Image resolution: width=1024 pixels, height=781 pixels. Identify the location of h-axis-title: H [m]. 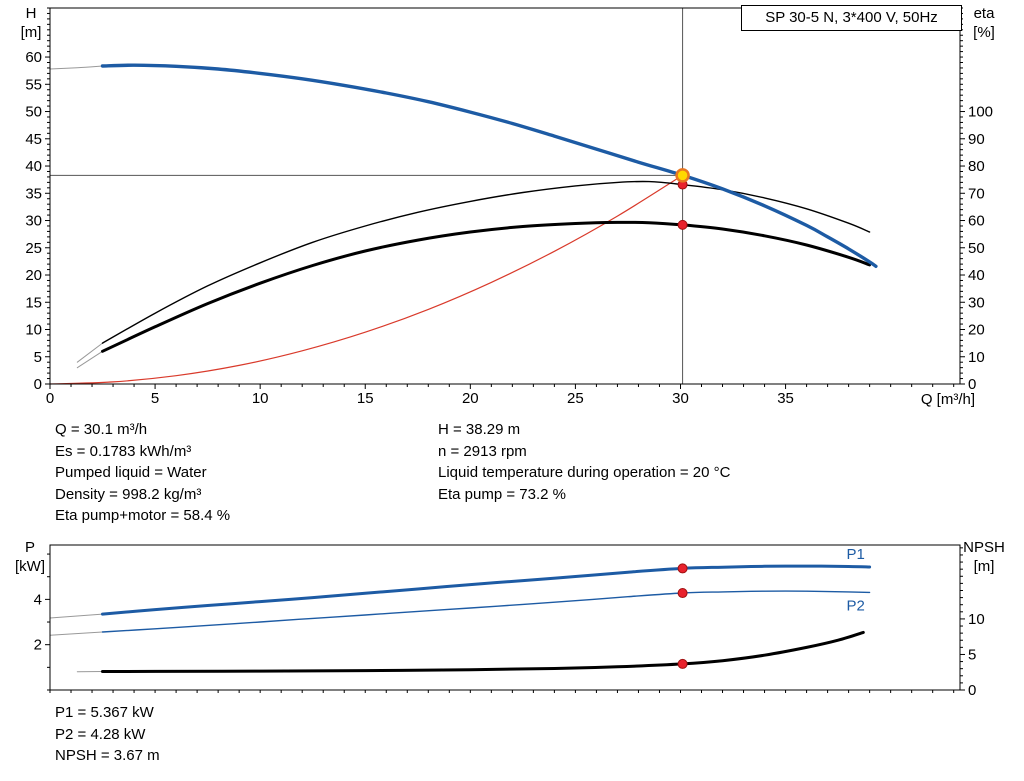
(31, 23).